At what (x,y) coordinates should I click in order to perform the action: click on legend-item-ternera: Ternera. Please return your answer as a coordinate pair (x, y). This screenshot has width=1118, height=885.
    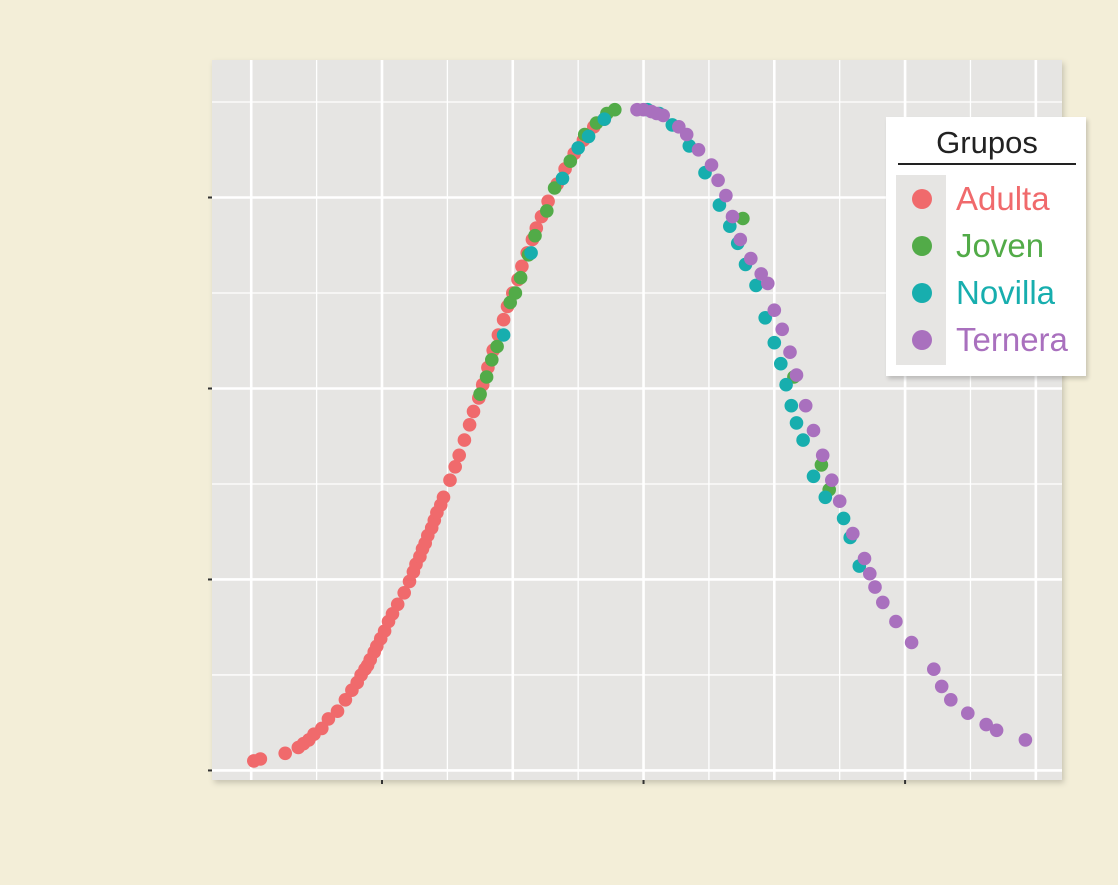
    Looking at the image, I should click on (989, 340).